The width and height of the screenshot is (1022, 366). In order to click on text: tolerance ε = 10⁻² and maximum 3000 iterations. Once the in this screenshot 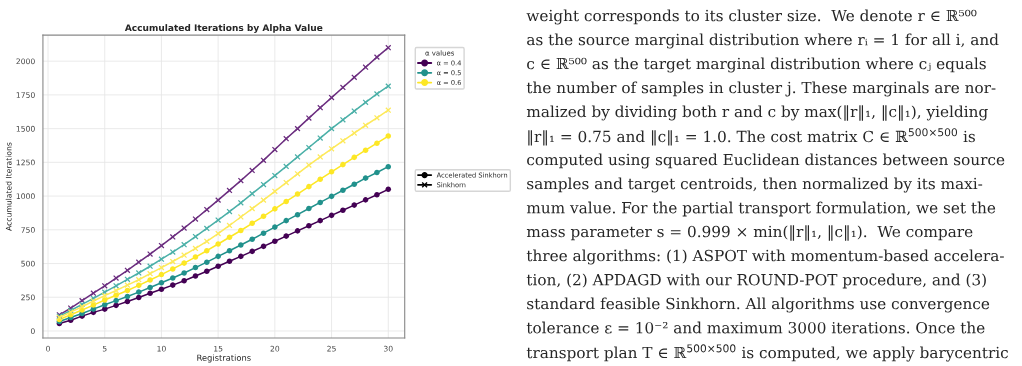, I will do `click(755, 327)`.